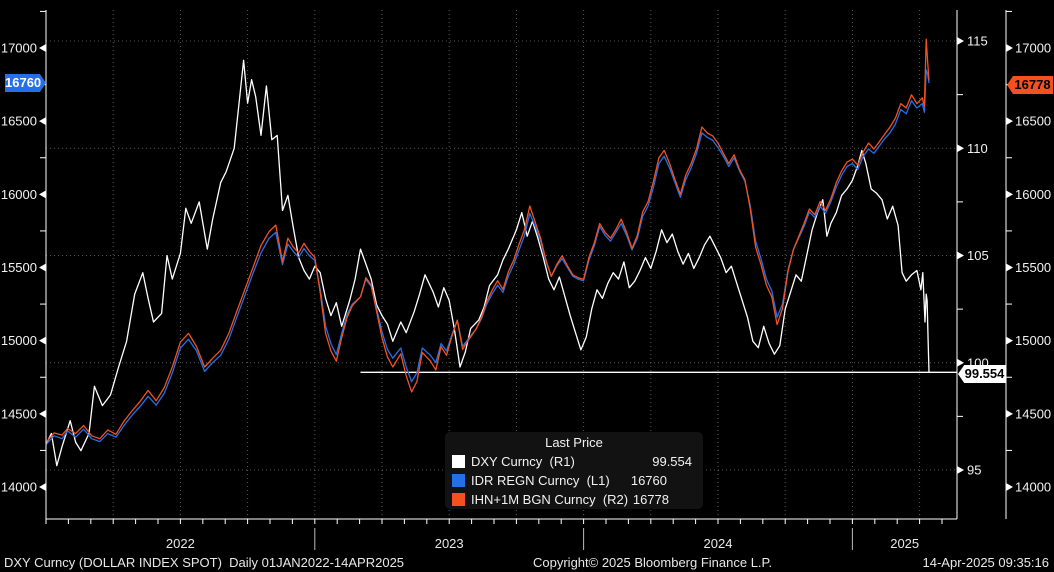 The width and height of the screenshot is (1054, 572). I want to click on legend-series-label: DXY Curncy (R1), so click(523, 461).